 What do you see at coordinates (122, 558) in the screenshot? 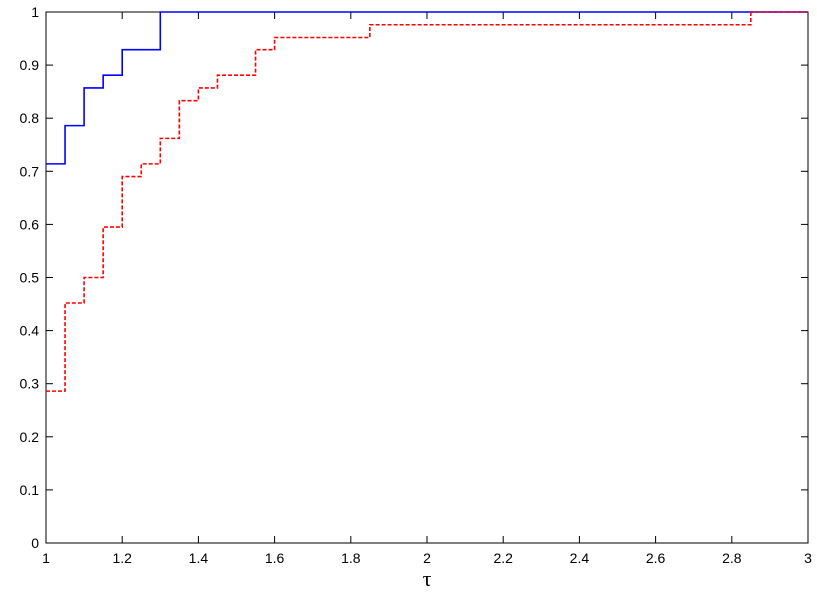
I see `x-tick-label: 1.2` at bounding box center [122, 558].